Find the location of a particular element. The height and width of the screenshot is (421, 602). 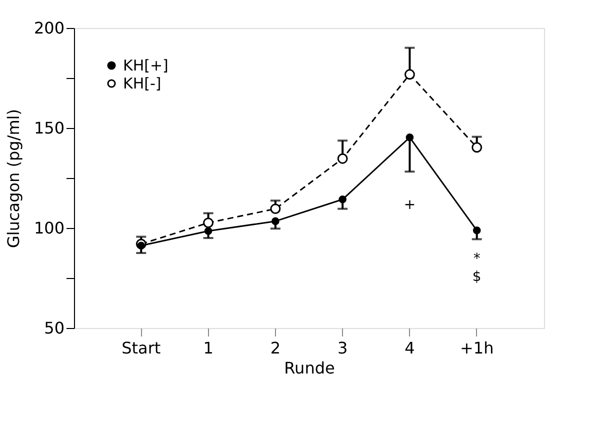

x-axis-title: Runde is located at coordinates (309, 368).